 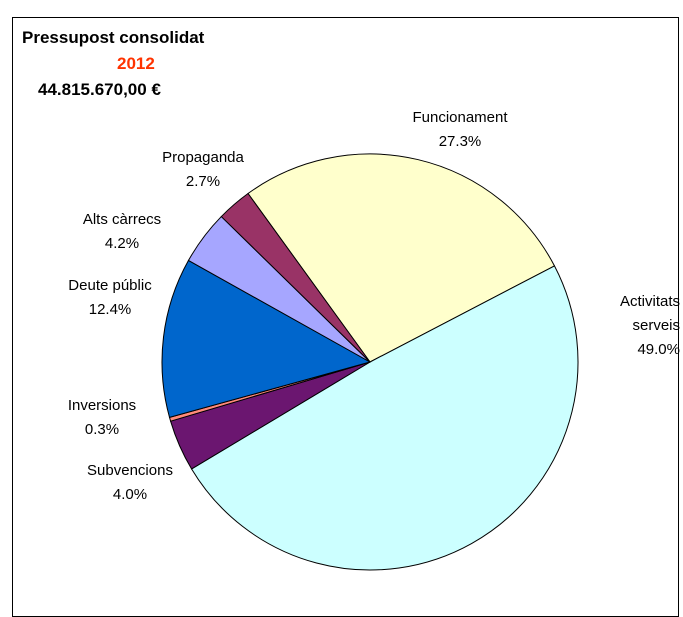 I want to click on slice-name: Subvencions, so click(x=130, y=470).